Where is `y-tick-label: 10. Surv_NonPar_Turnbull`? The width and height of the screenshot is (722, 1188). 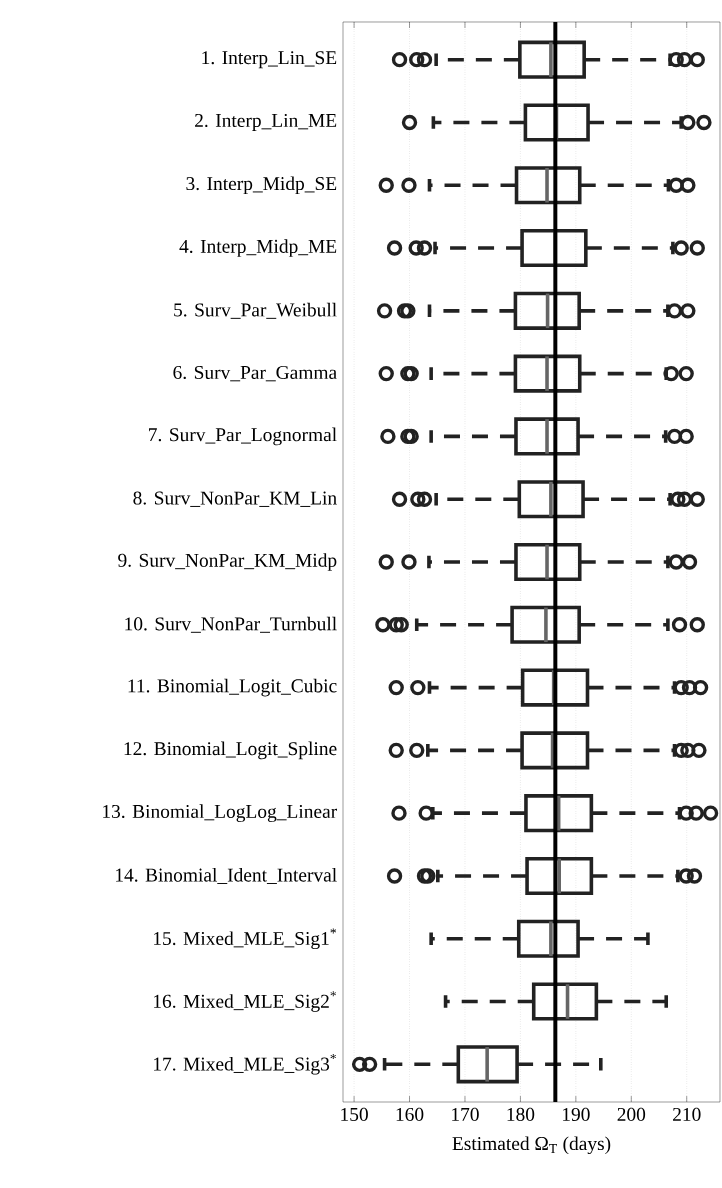
y-tick-label: 10. Surv_NonPar_Turnbull is located at coordinates (231, 624).